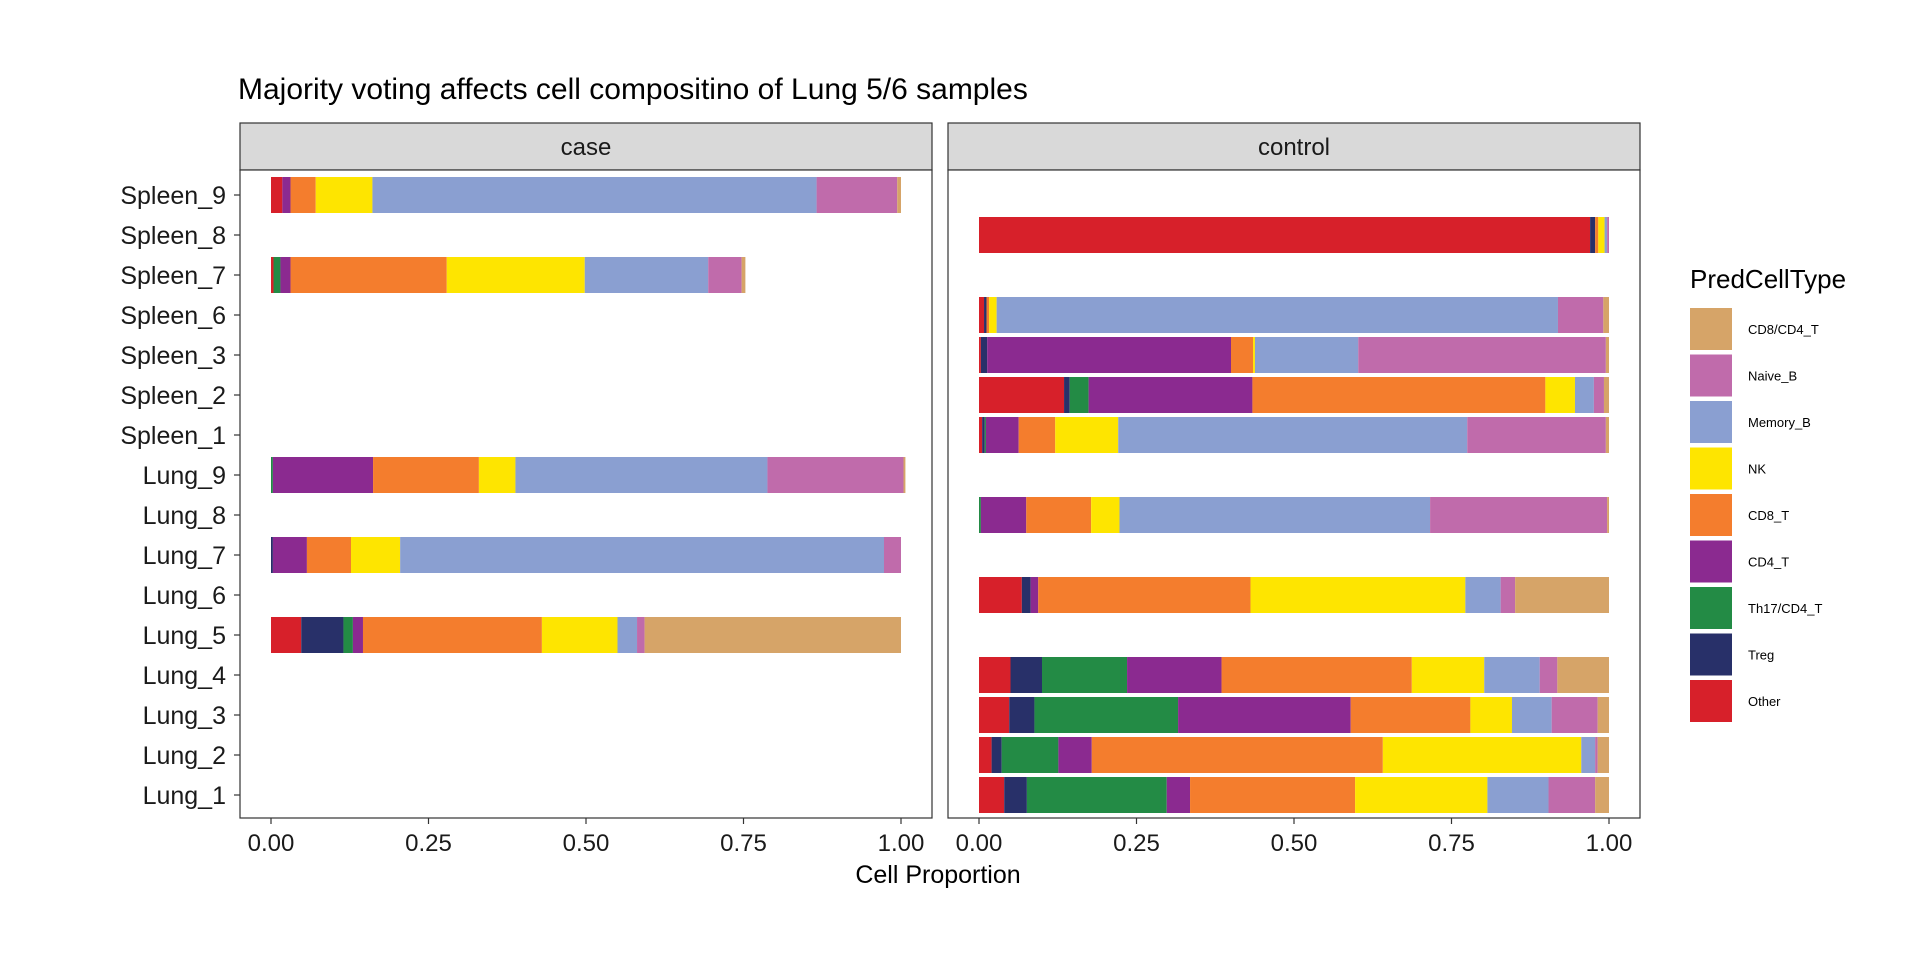 The width and height of the screenshot is (1920, 960). Describe the element at coordinates (1732, 654) in the screenshot. I see `legend-item: Treg` at that location.